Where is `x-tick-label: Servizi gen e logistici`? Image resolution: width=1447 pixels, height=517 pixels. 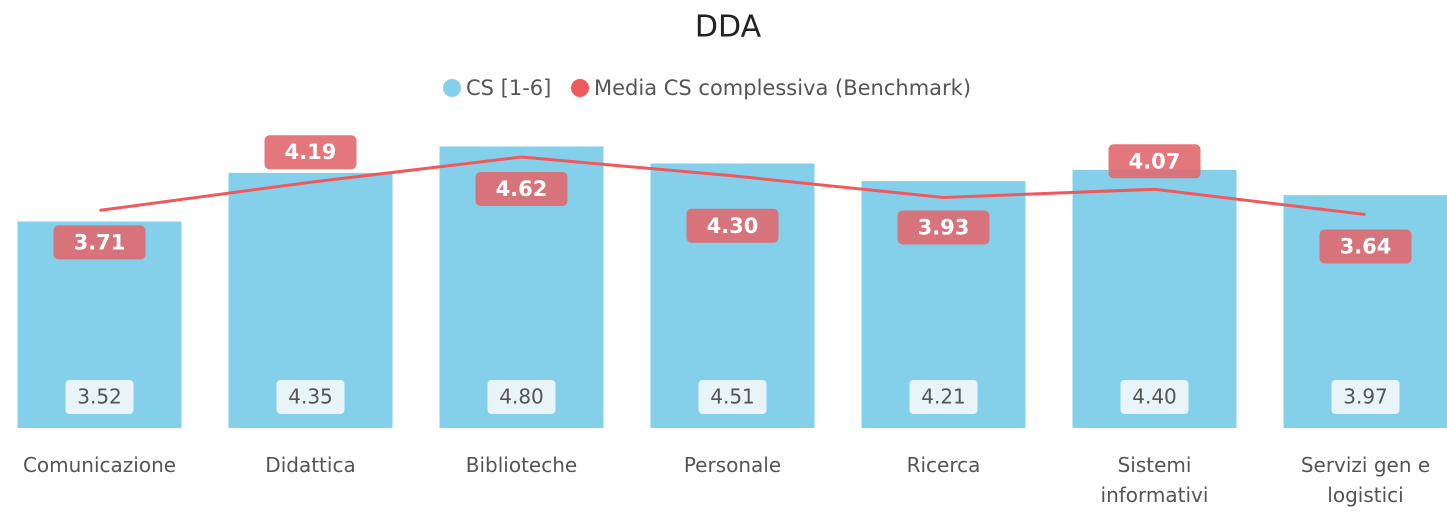 x-tick-label: Servizi gen e logistici is located at coordinates (1365, 480).